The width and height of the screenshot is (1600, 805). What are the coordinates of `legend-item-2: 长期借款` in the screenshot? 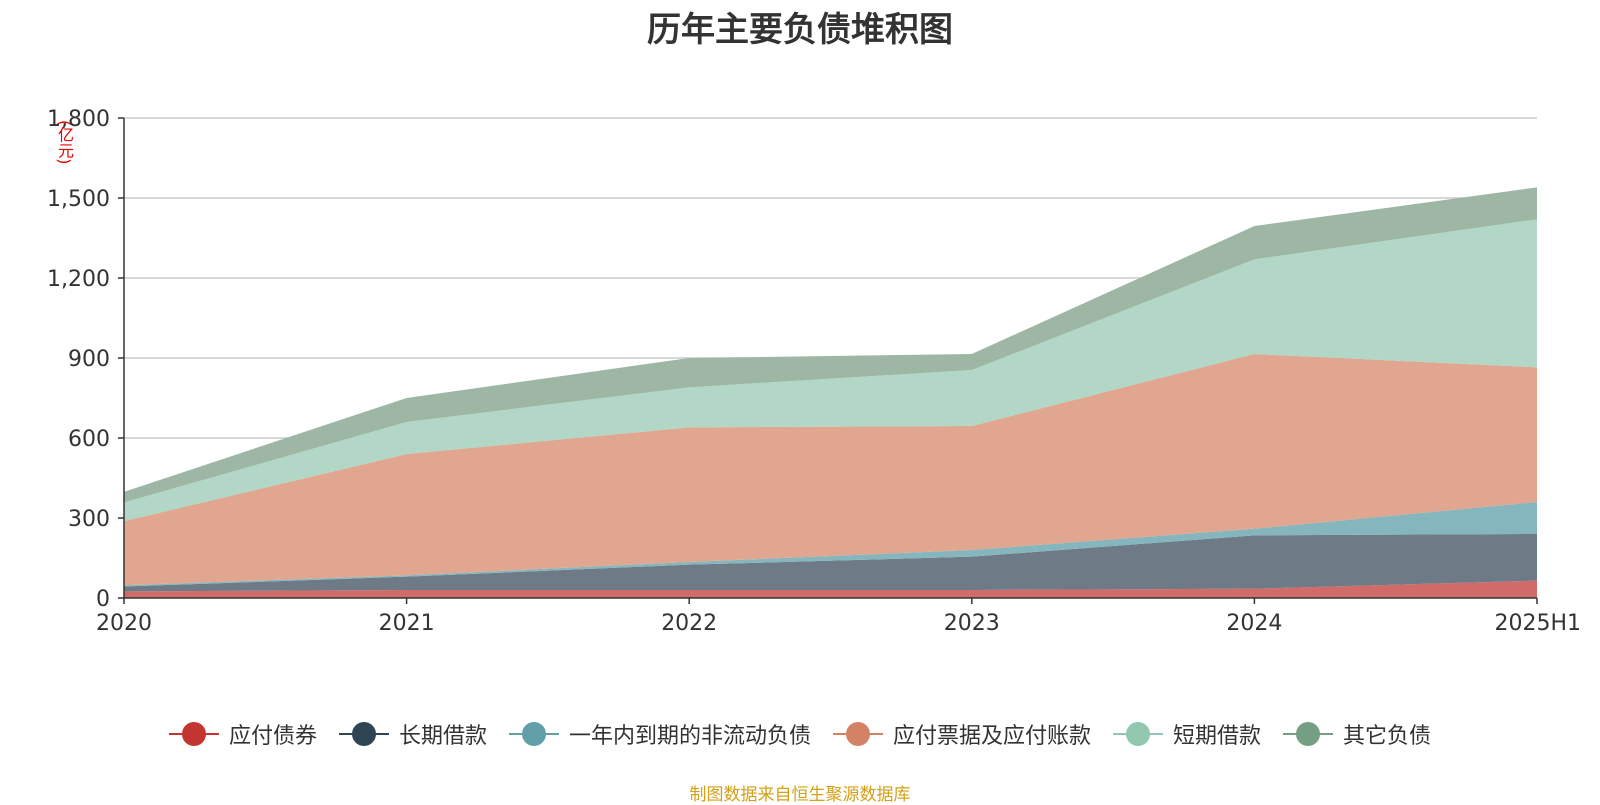 It's located at (412, 734).